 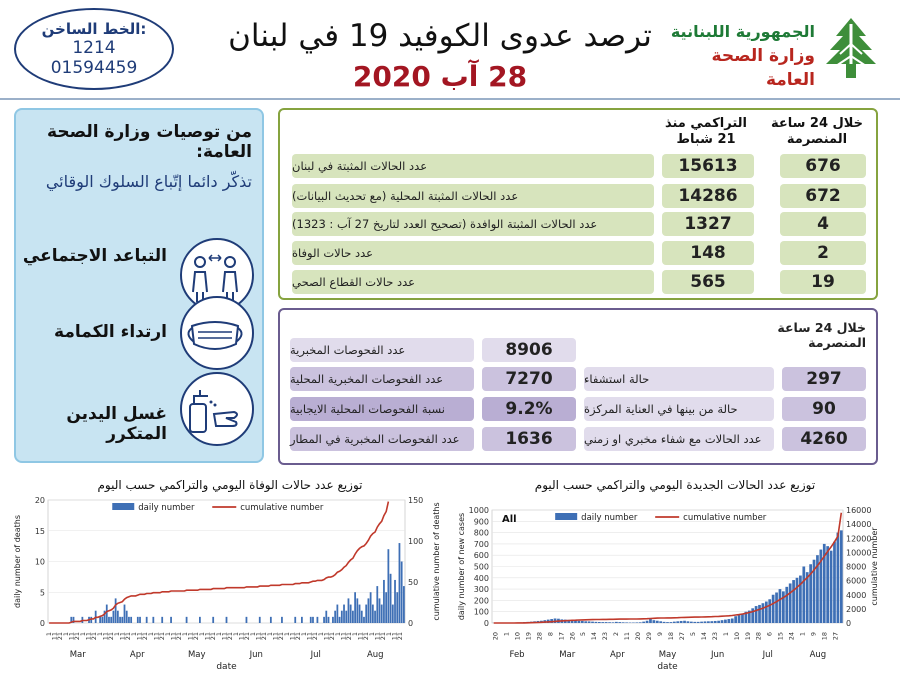 What do you see at coordinates (219, 562) in the screenshot?
I see `deaths-cumulative-line` at bounding box center [219, 562].